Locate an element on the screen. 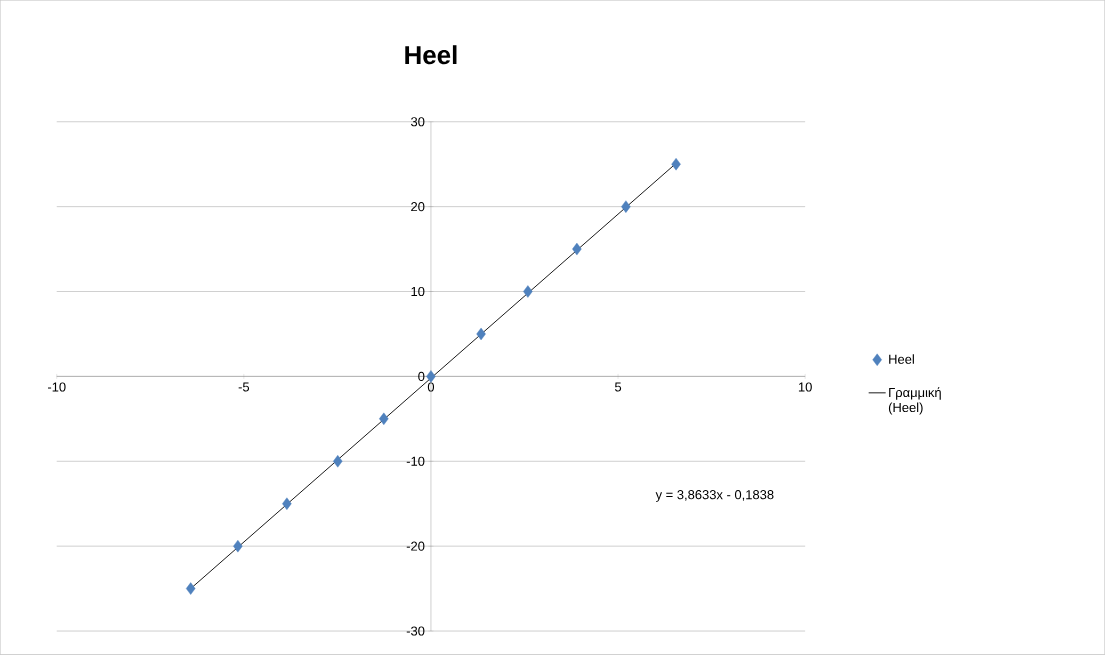 The height and width of the screenshot is (655, 1105). y-tick-label: -10 is located at coordinates (415, 461).